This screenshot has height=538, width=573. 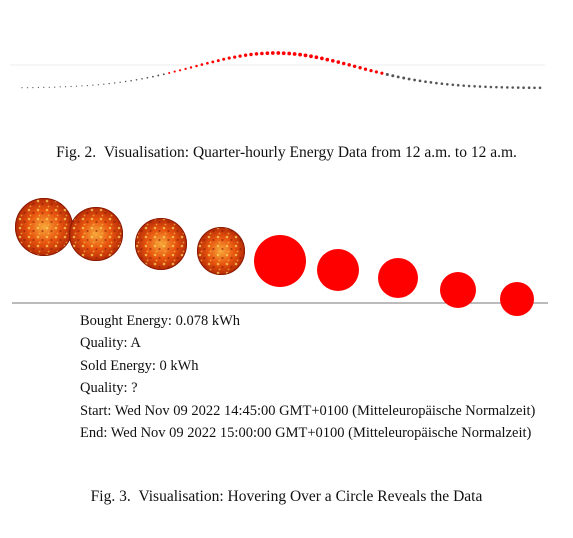 What do you see at coordinates (109, 388) in the screenshot?
I see `tooltip-quality-sold: Quality: ?` at bounding box center [109, 388].